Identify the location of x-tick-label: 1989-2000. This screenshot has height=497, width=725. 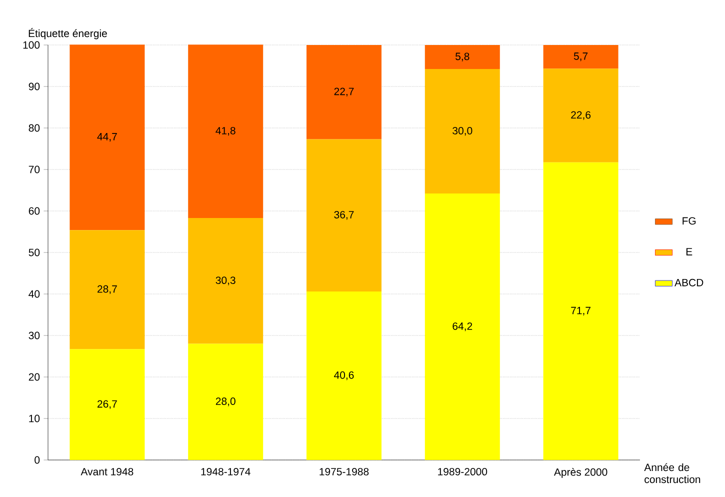
(463, 472).